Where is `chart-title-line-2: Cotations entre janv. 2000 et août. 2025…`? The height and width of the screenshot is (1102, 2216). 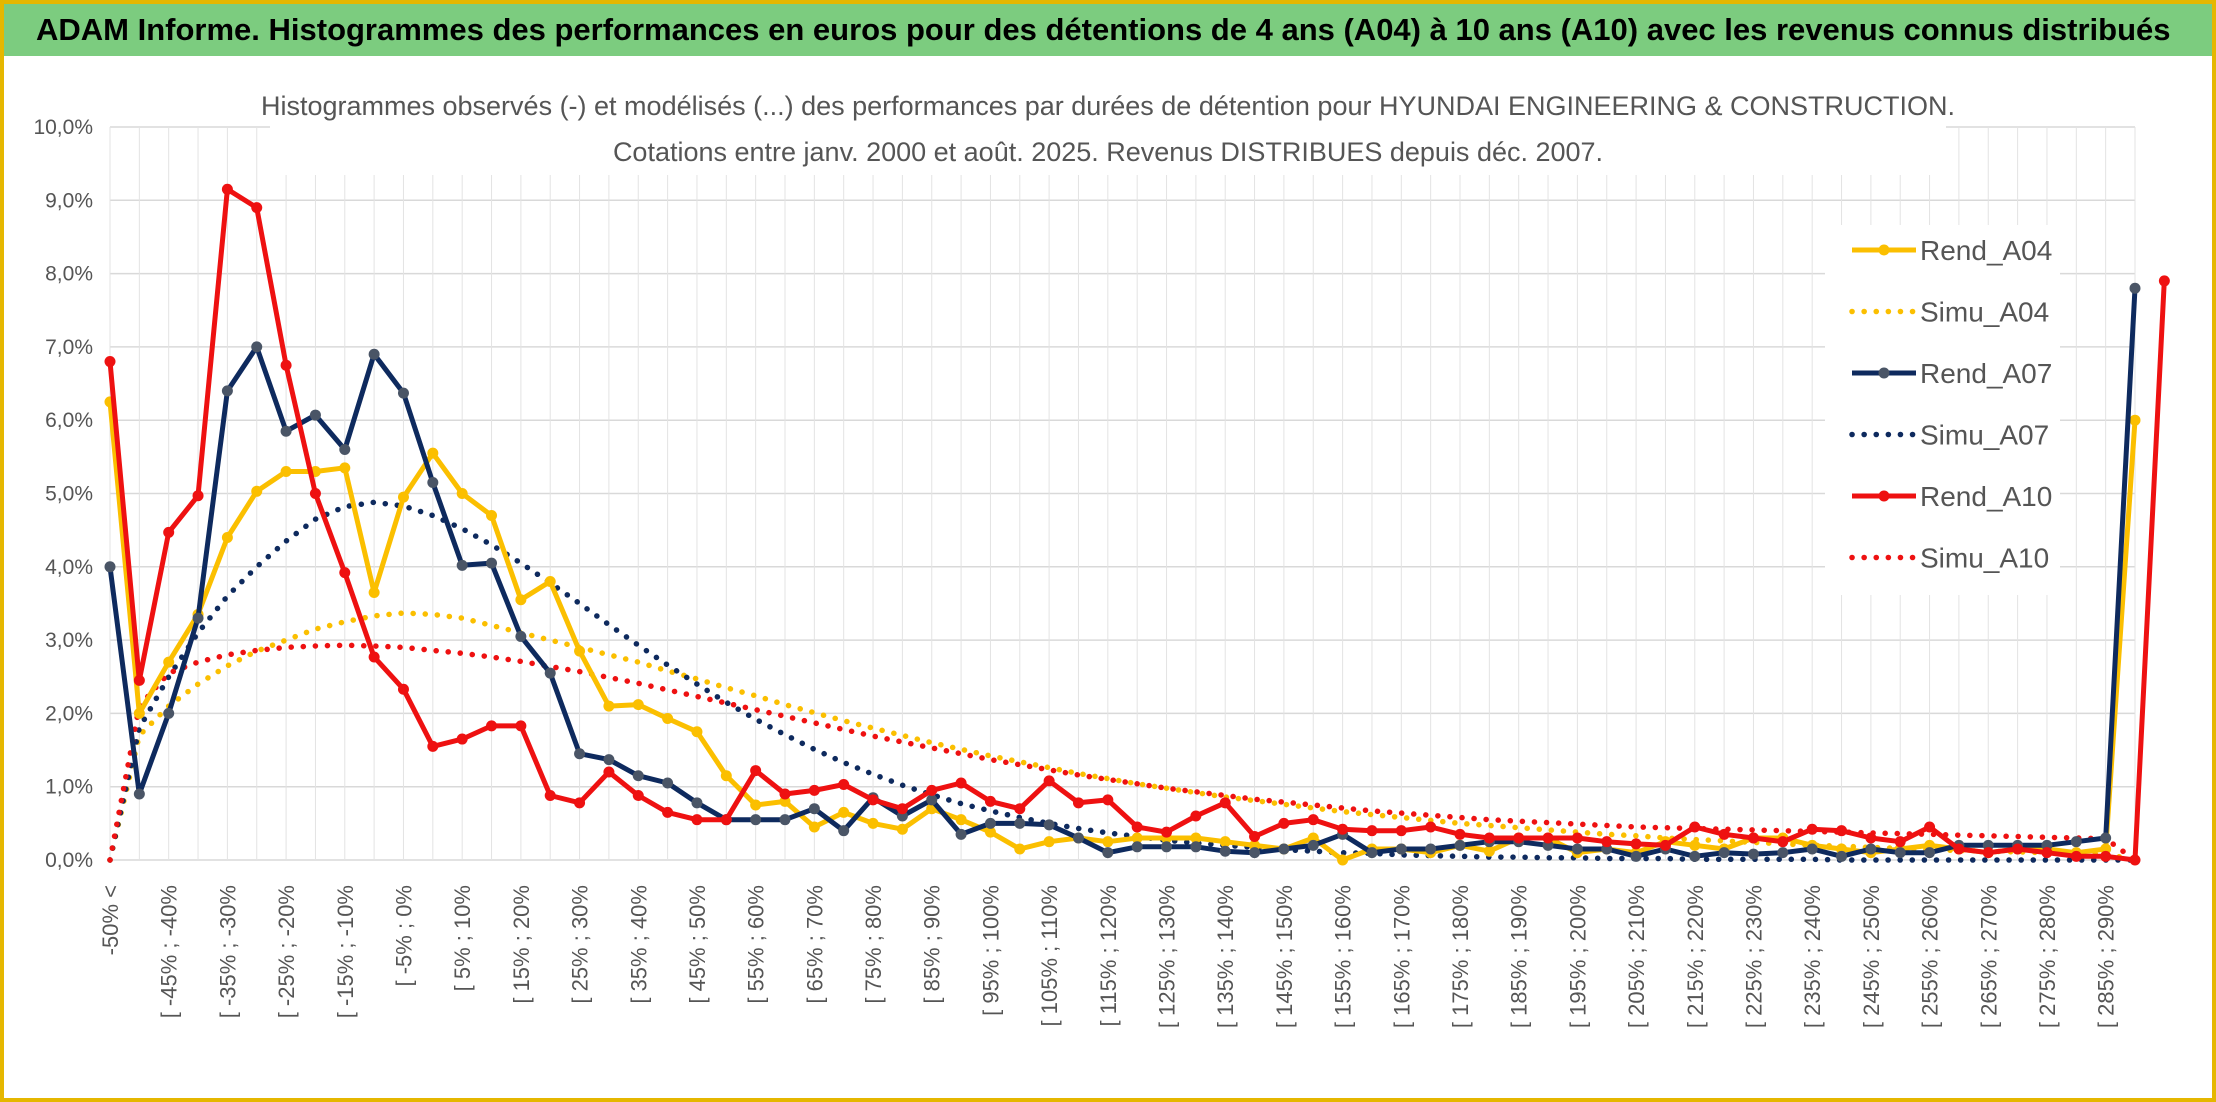 chart-title-line-2: Cotations entre janv. 2000 et août. 2025… is located at coordinates (1108, 152).